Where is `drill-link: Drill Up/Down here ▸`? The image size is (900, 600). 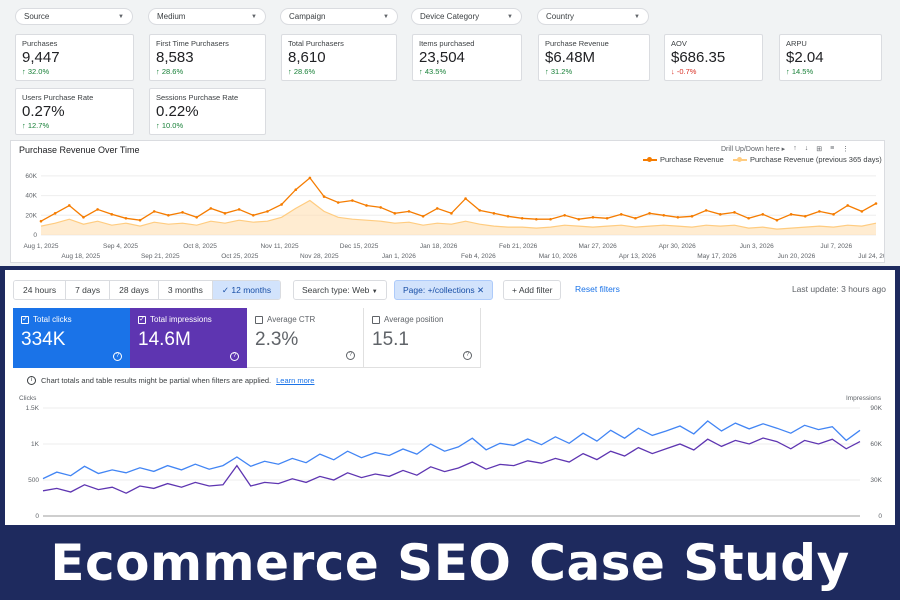 drill-link: Drill Up/Down here ▸ is located at coordinates (753, 149).